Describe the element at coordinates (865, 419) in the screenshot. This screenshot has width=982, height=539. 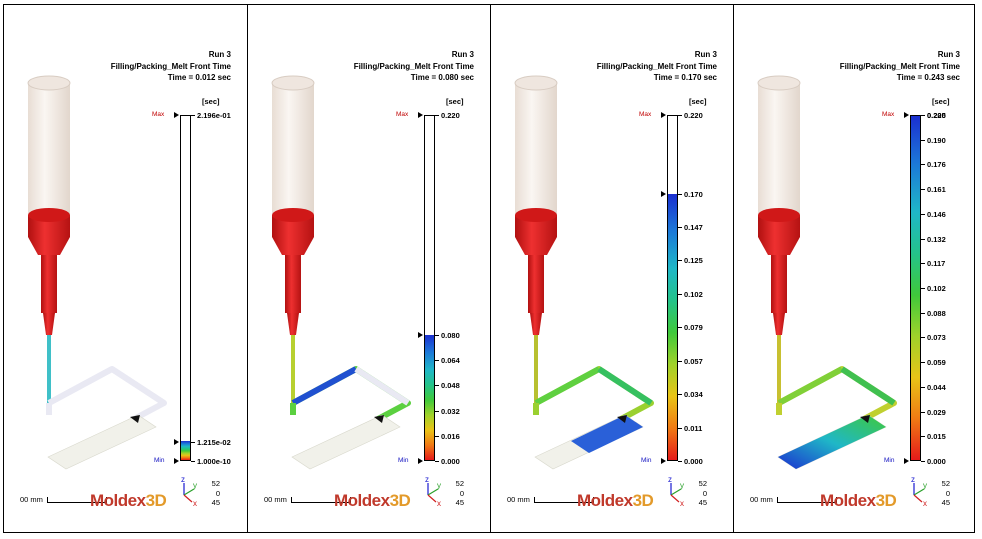
I see `gate` at that location.